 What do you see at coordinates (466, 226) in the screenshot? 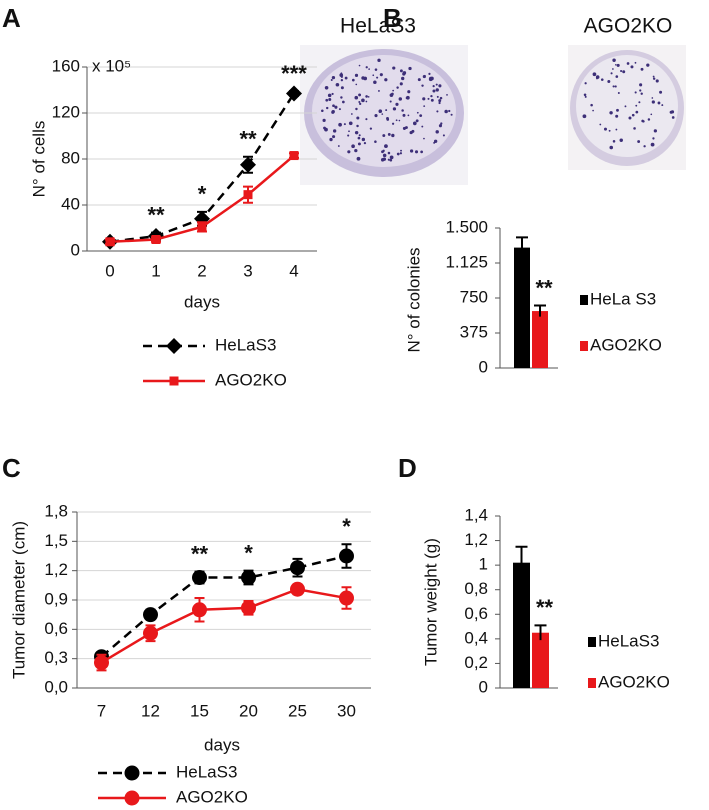
I see `y-tick-label: 1.500` at bounding box center [466, 226].